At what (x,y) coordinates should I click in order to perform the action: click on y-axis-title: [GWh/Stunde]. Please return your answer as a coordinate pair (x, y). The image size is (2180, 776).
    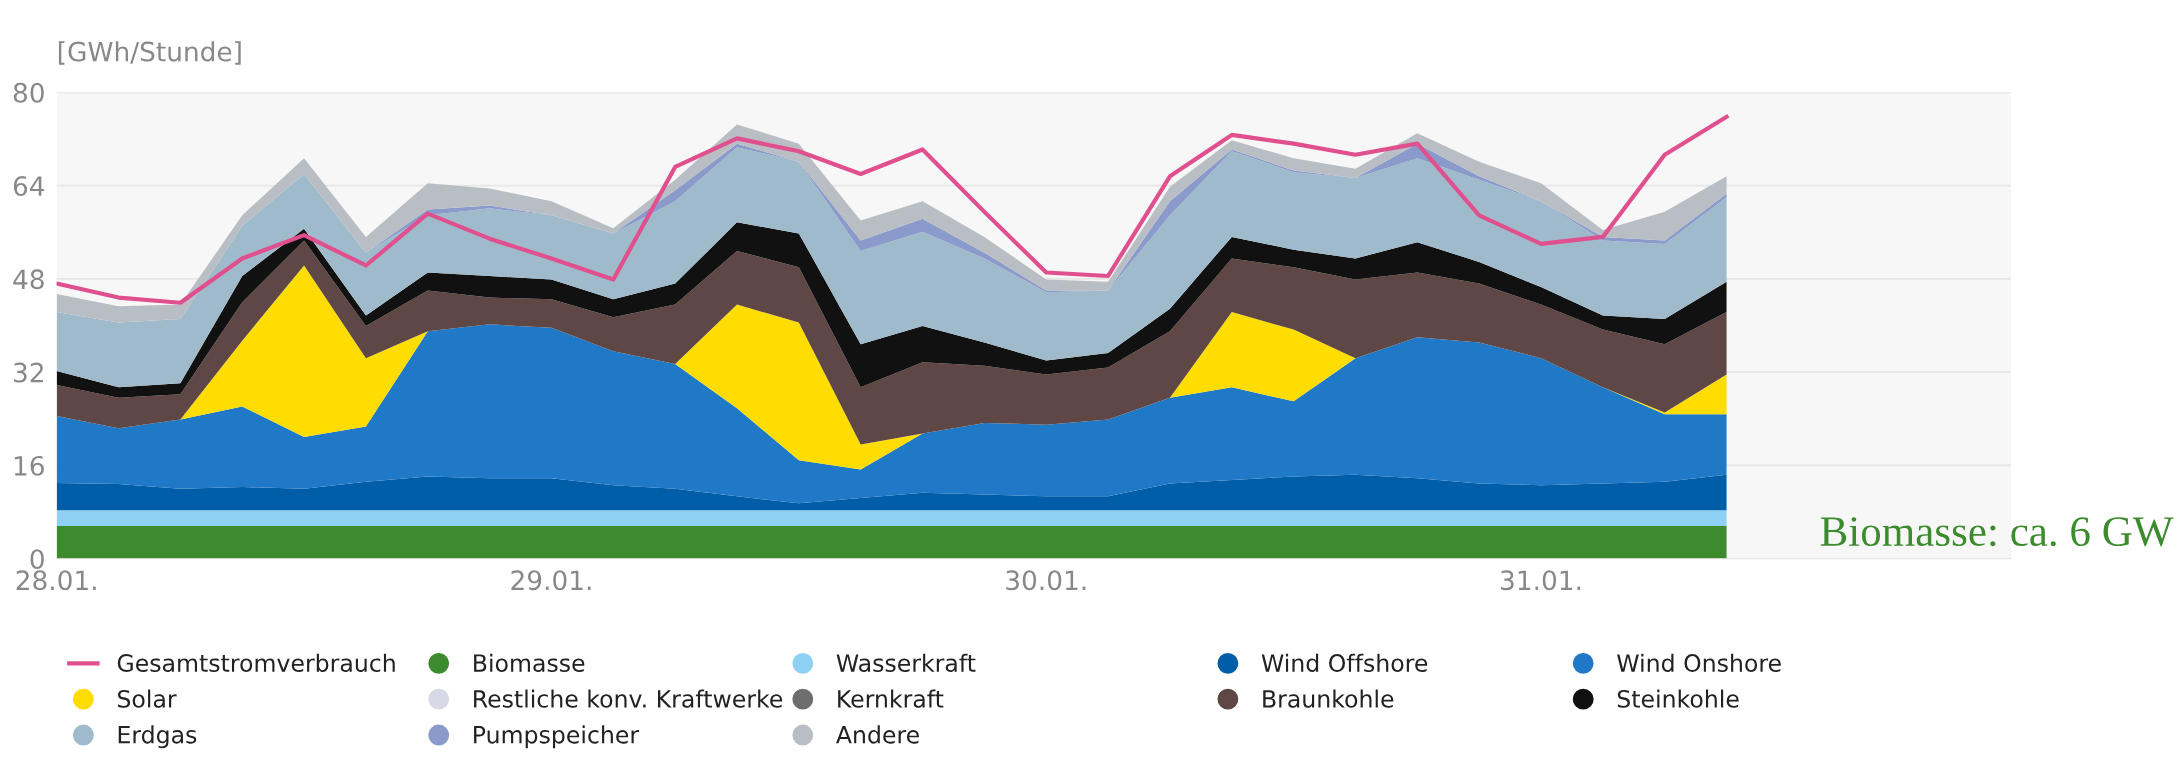
    Looking at the image, I should click on (149, 53).